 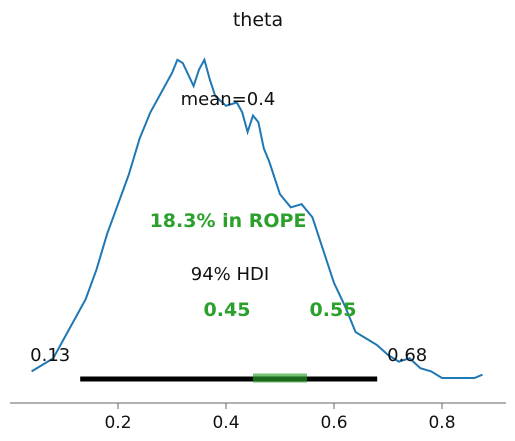 I want to click on x-tick-label: 0.2, so click(x=117, y=423).